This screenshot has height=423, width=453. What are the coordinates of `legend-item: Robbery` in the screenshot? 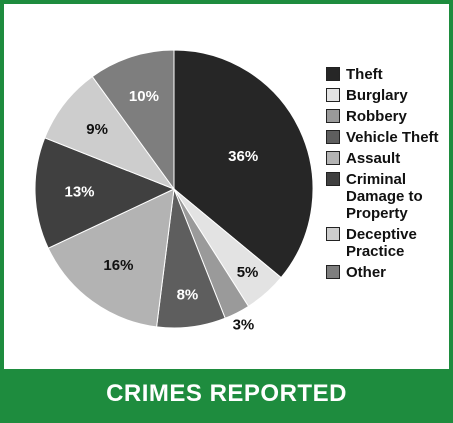 It's located at (387, 116).